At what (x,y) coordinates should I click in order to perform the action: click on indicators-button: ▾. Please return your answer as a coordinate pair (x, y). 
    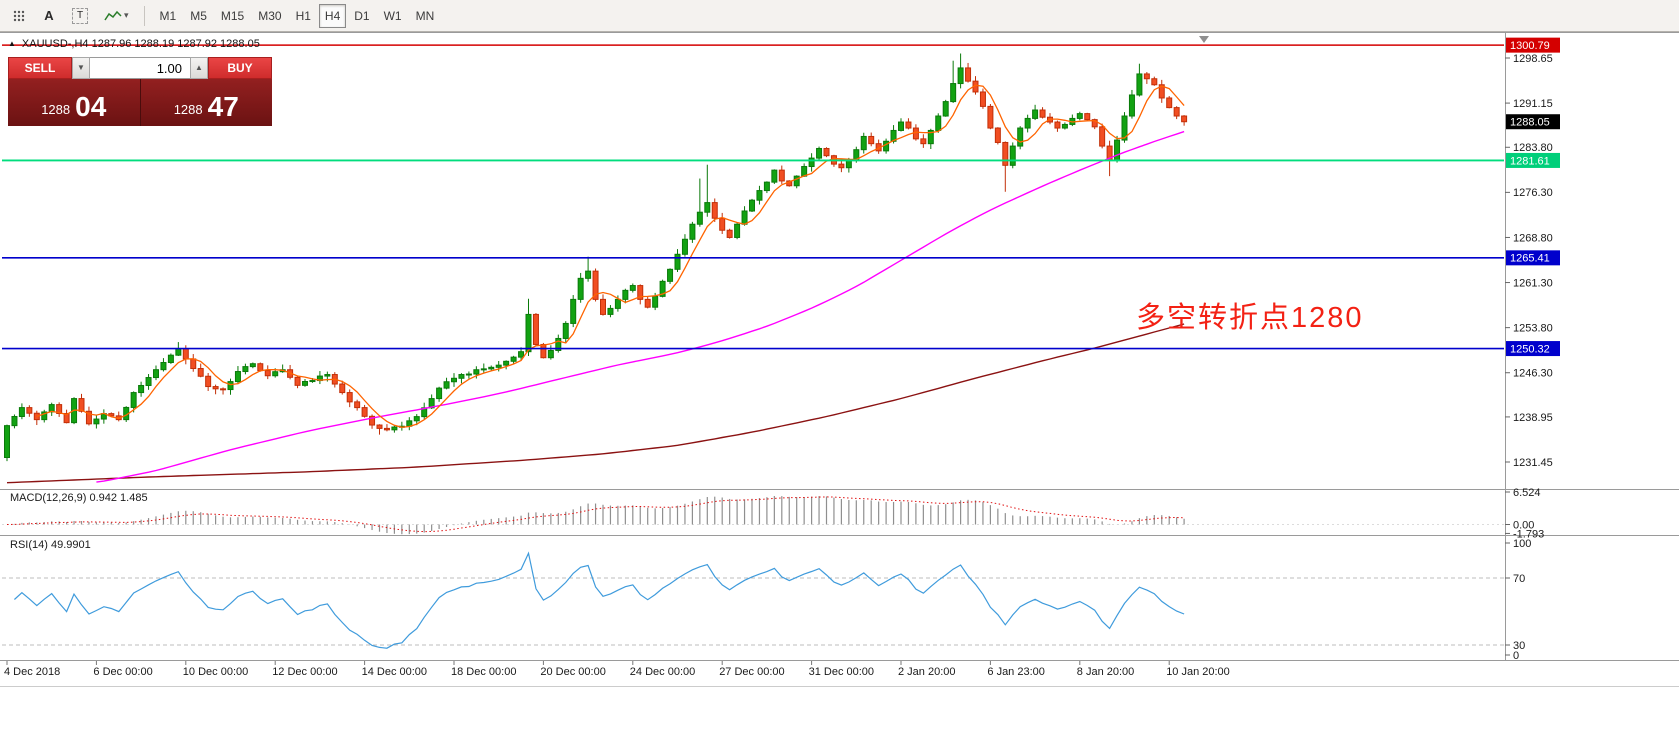
    Looking at the image, I should click on (116, 16).